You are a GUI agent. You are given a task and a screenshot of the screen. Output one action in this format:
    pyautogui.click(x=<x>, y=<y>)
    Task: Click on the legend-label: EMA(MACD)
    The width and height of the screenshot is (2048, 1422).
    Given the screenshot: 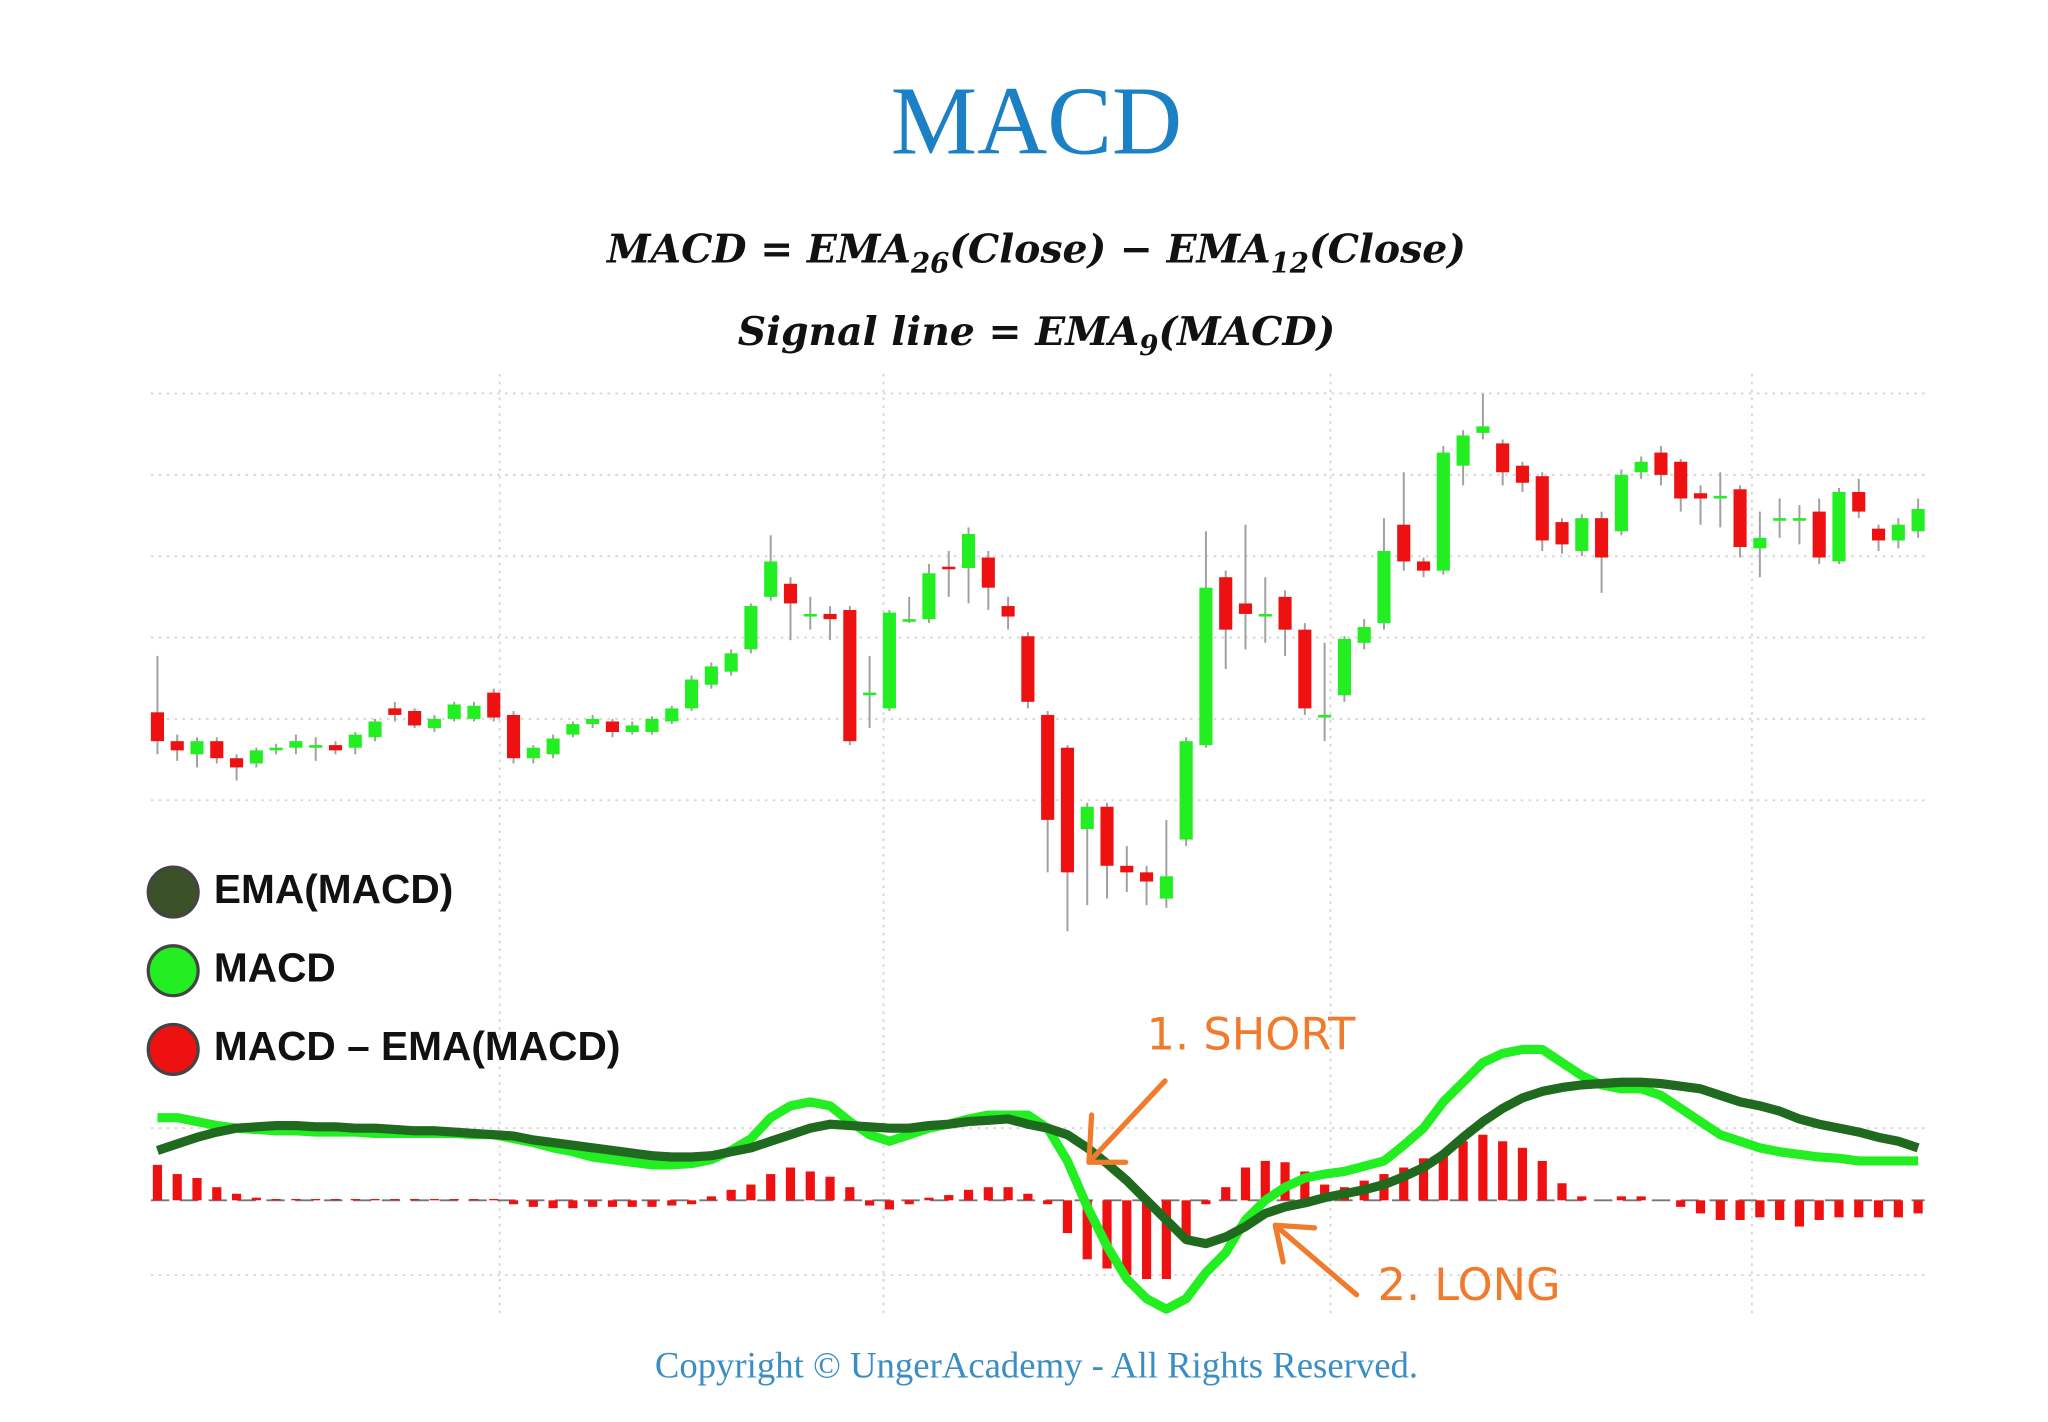 What is the action you would take?
    pyautogui.click(x=333, y=889)
    